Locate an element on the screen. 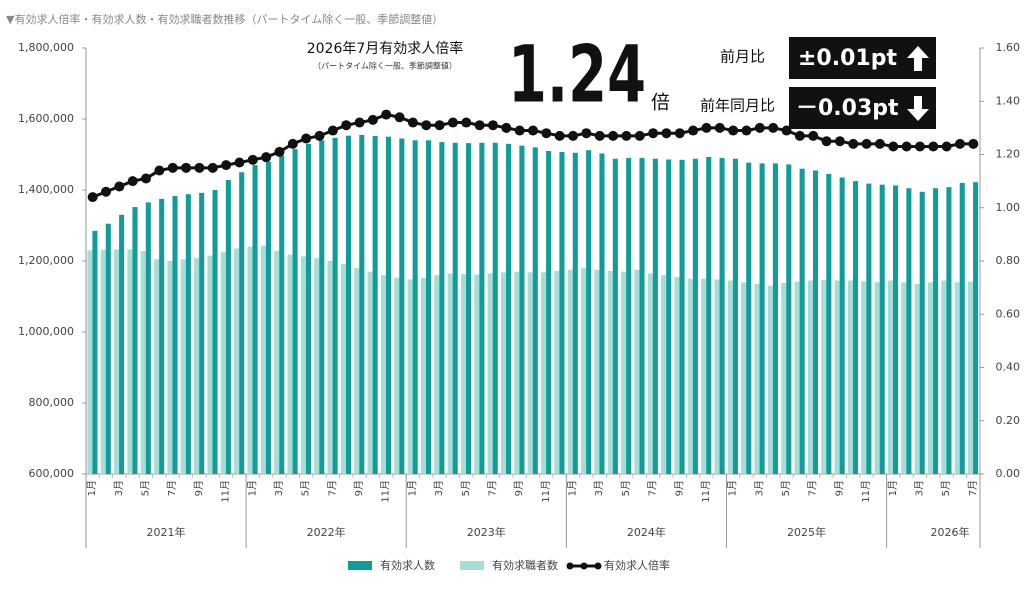  y2-tick-label: 0.60 is located at coordinates (1008, 313).